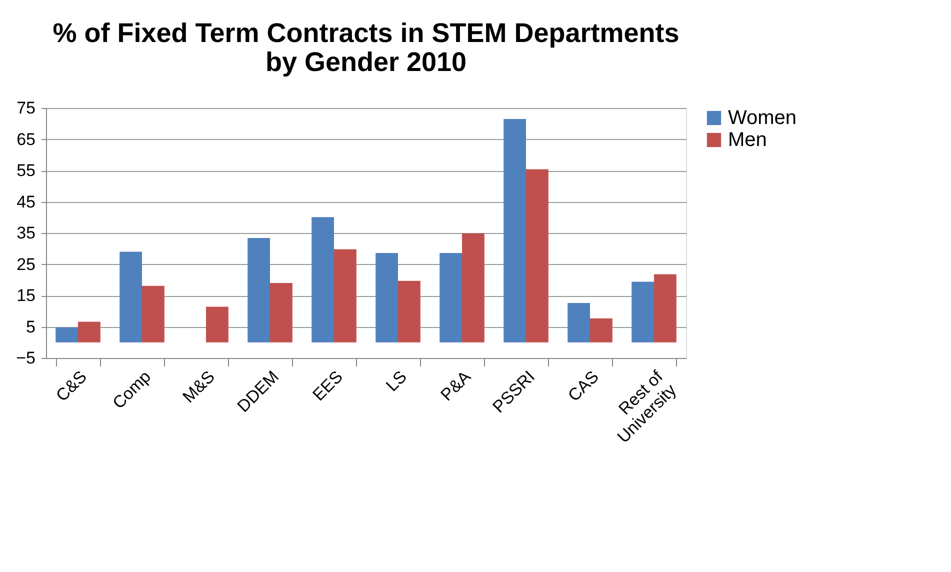  I want to click on x-tick-label: P&A, so click(456, 385).